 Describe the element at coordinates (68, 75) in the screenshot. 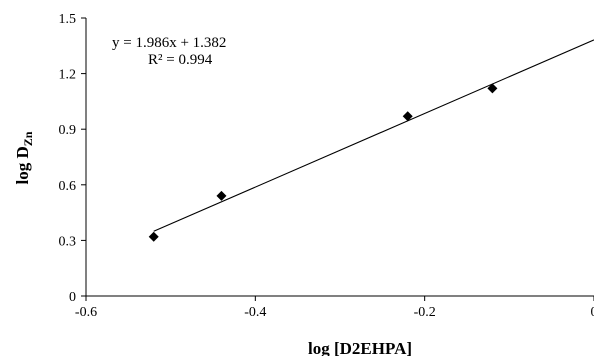

I see `y-tick-label: 1.2` at that location.